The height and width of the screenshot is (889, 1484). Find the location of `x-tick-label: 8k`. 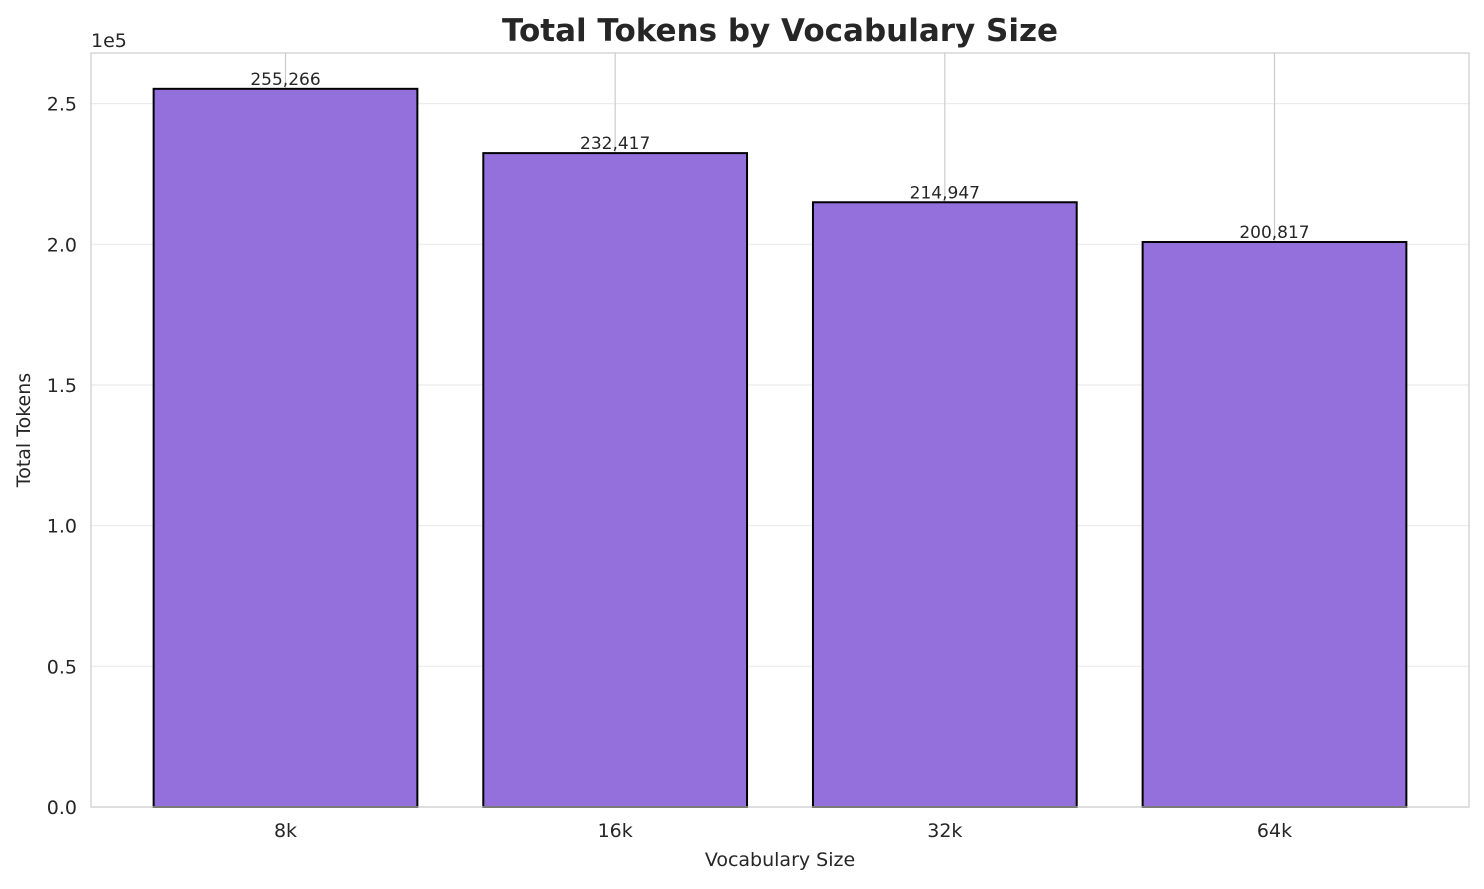

x-tick-label: 8k is located at coordinates (285, 831).